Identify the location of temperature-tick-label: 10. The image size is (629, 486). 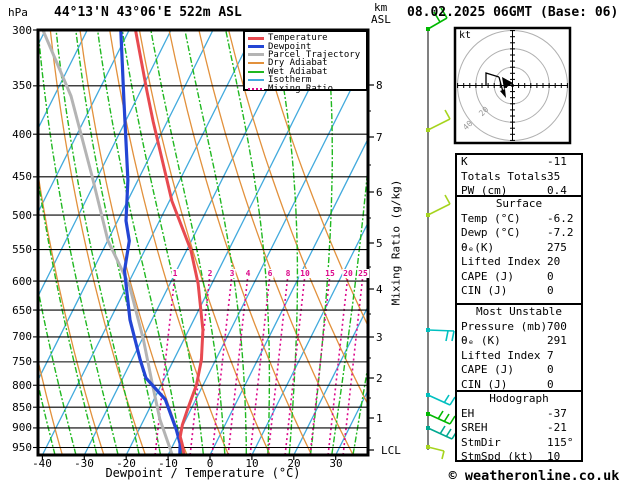
(252, 463).